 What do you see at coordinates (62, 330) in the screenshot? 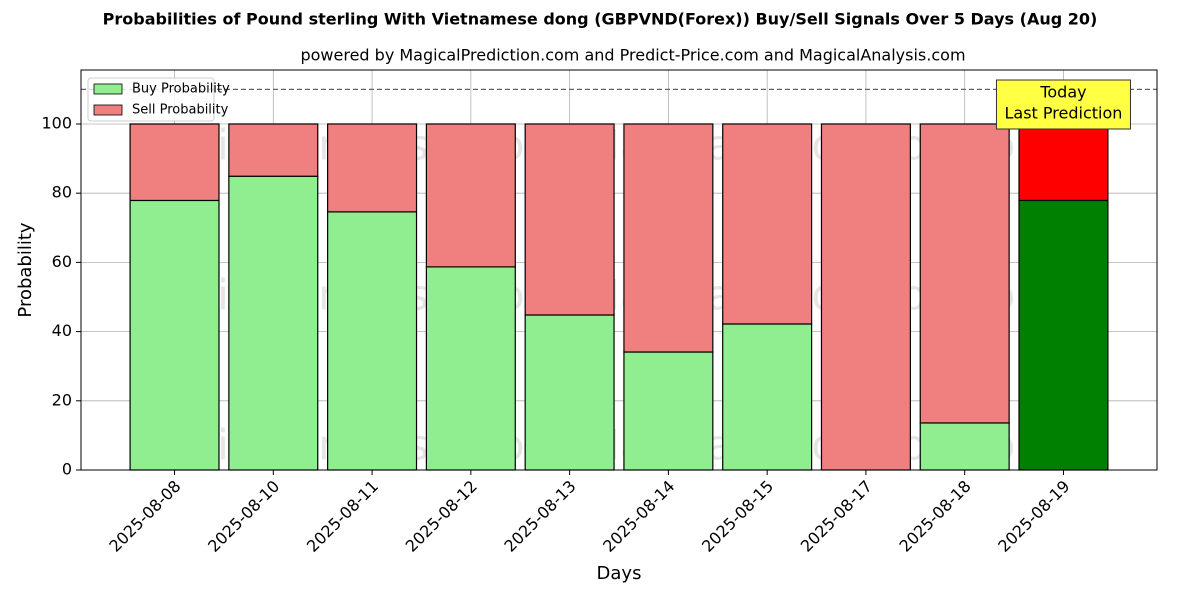
I see `y-tick-label: 40` at bounding box center [62, 330].